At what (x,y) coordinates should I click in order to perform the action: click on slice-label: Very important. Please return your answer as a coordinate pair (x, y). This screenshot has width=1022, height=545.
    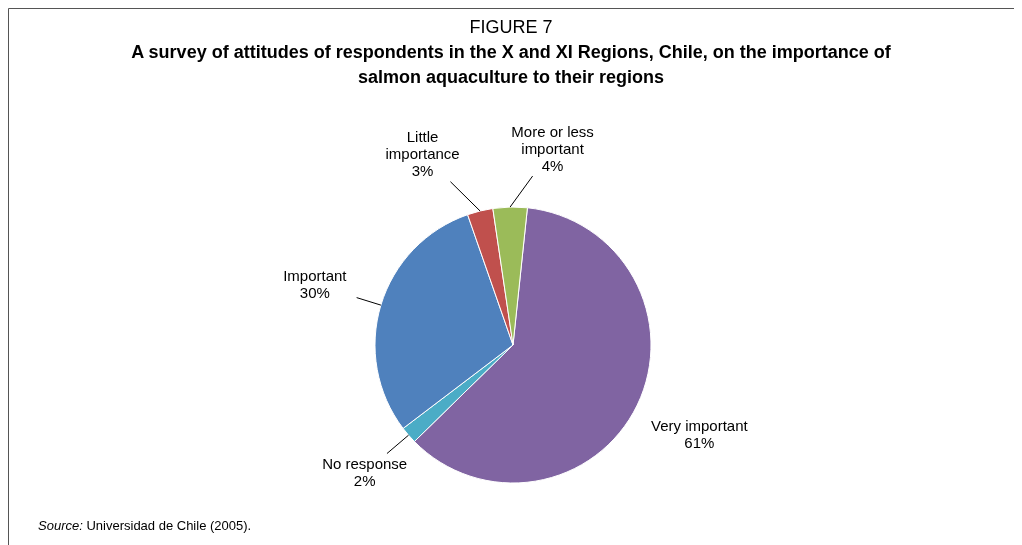
    Looking at the image, I should click on (700, 426).